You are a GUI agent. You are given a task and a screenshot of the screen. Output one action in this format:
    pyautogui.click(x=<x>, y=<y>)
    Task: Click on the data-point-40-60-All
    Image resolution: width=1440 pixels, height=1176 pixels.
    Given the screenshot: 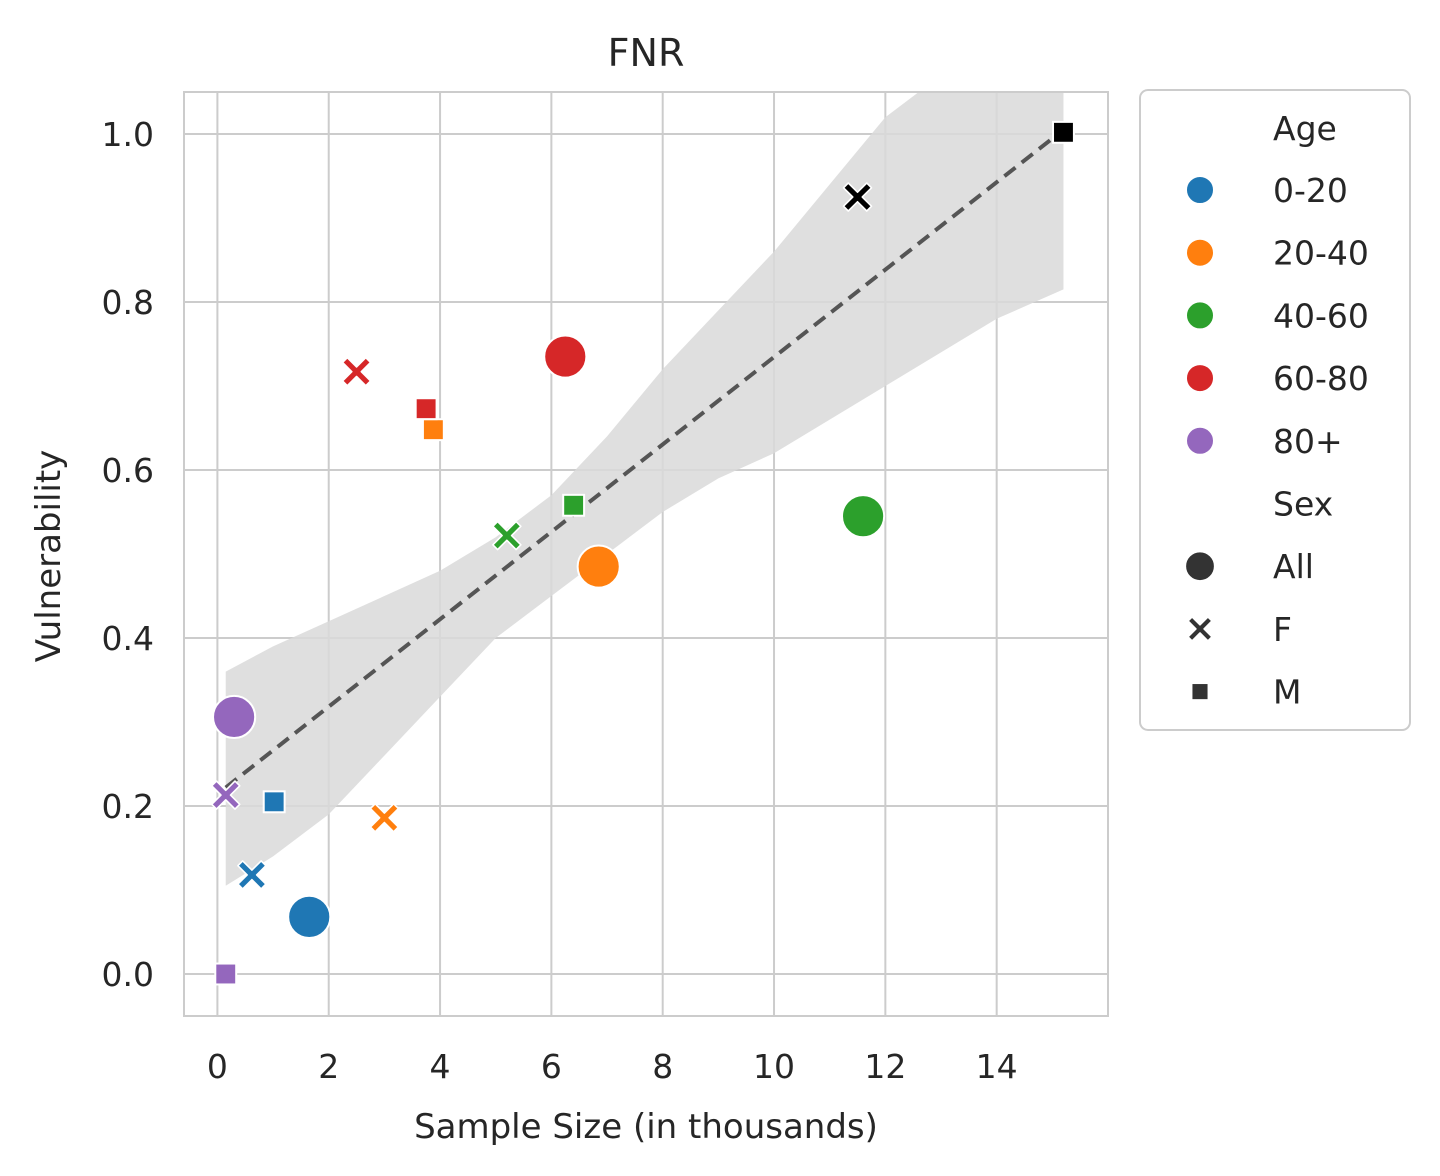 What is the action you would take?
    pyautogui.click(x=863, y=516)
    